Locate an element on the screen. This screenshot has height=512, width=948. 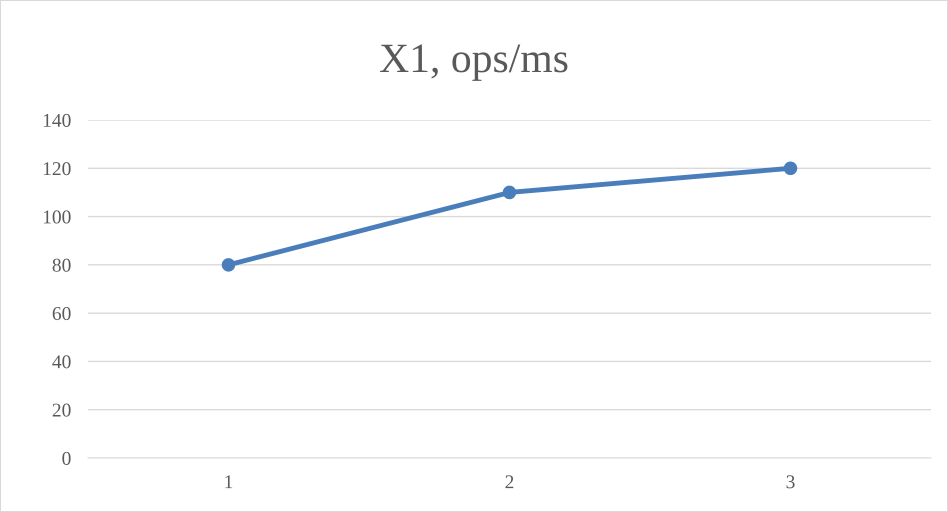
y-tick-label: 60 is located at coordinates (61, 313).